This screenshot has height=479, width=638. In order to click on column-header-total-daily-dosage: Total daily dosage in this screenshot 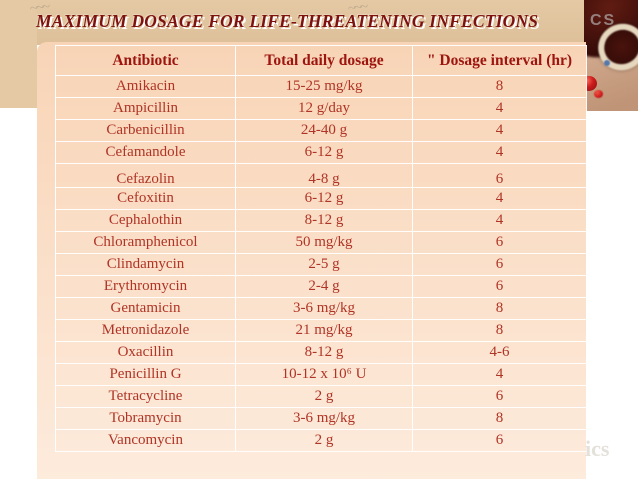, I will do `click(324, 60)`.